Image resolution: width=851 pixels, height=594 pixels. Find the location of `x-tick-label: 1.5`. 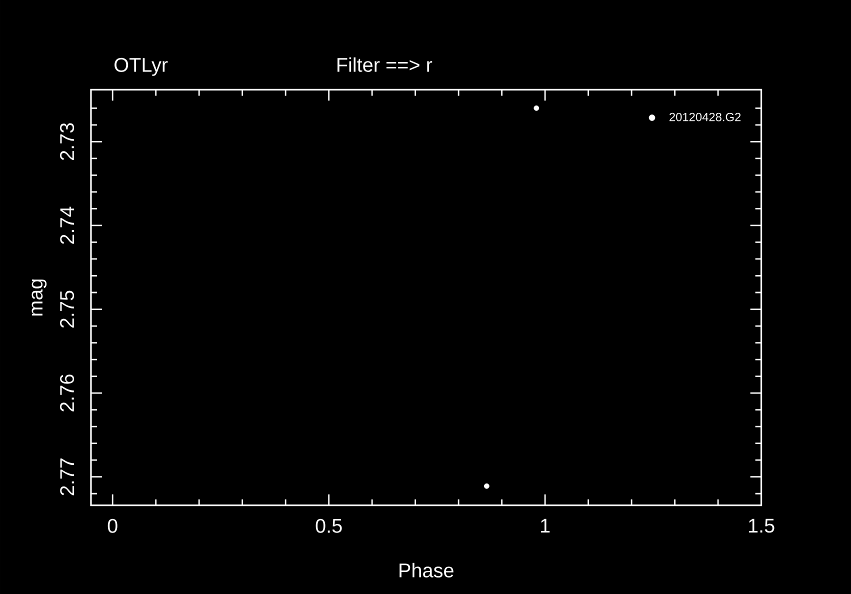

x-tick-label: 1.5 is located at coordinates (761, 525).